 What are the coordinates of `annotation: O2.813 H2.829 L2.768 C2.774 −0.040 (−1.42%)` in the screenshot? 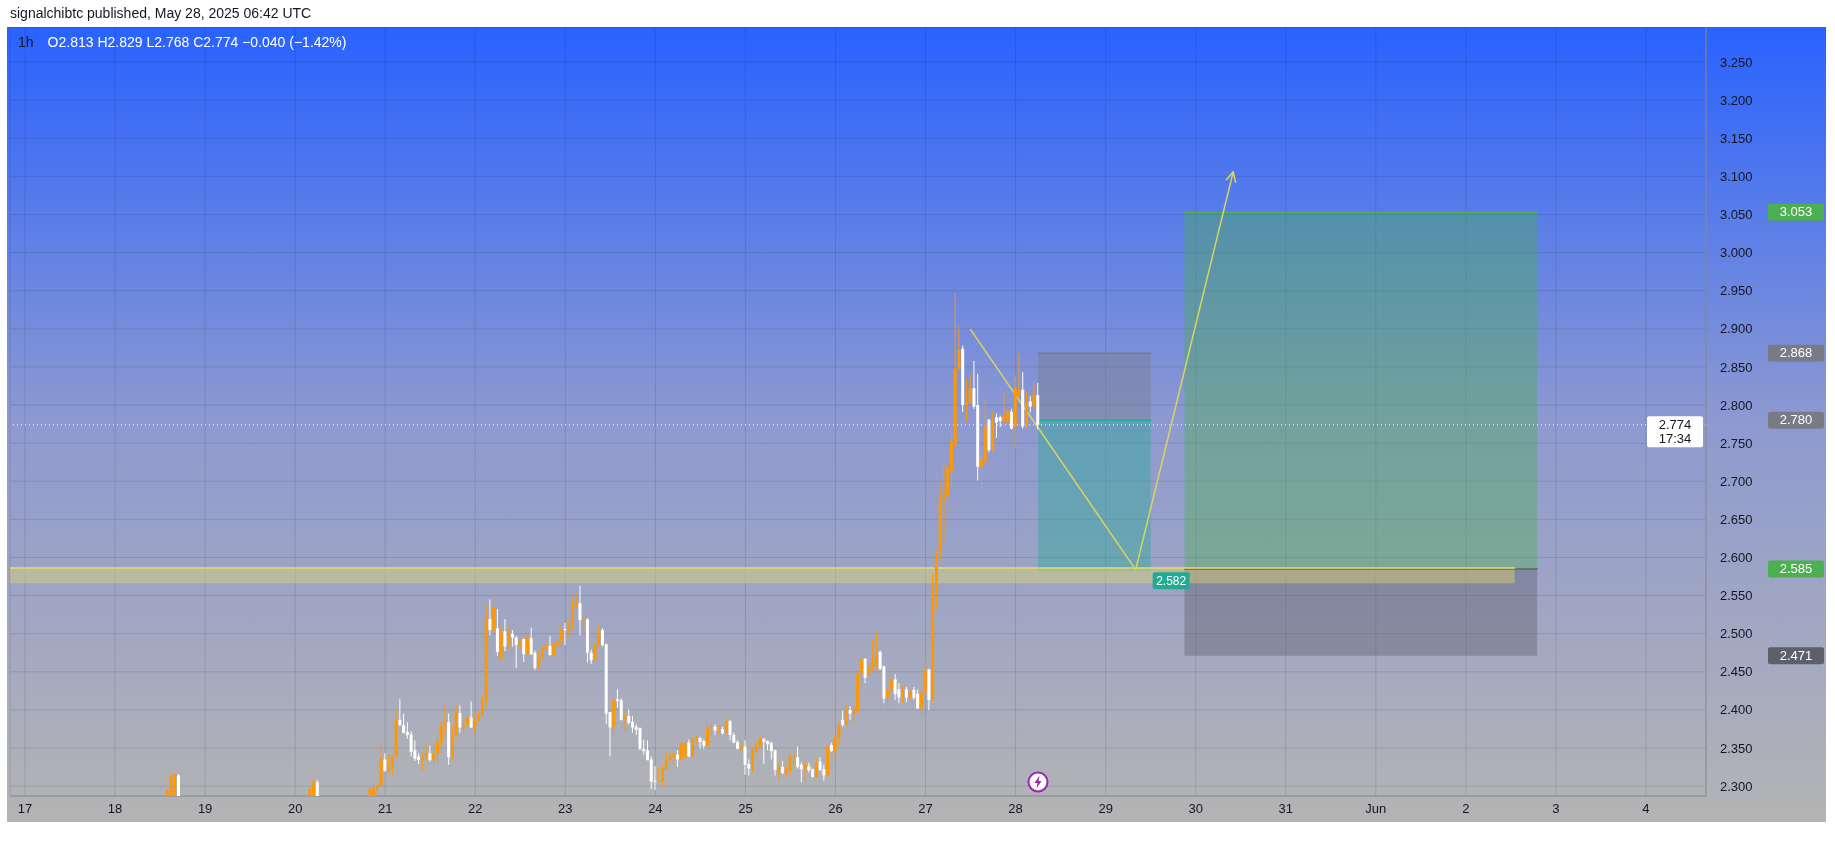 It's located at (197, 42).